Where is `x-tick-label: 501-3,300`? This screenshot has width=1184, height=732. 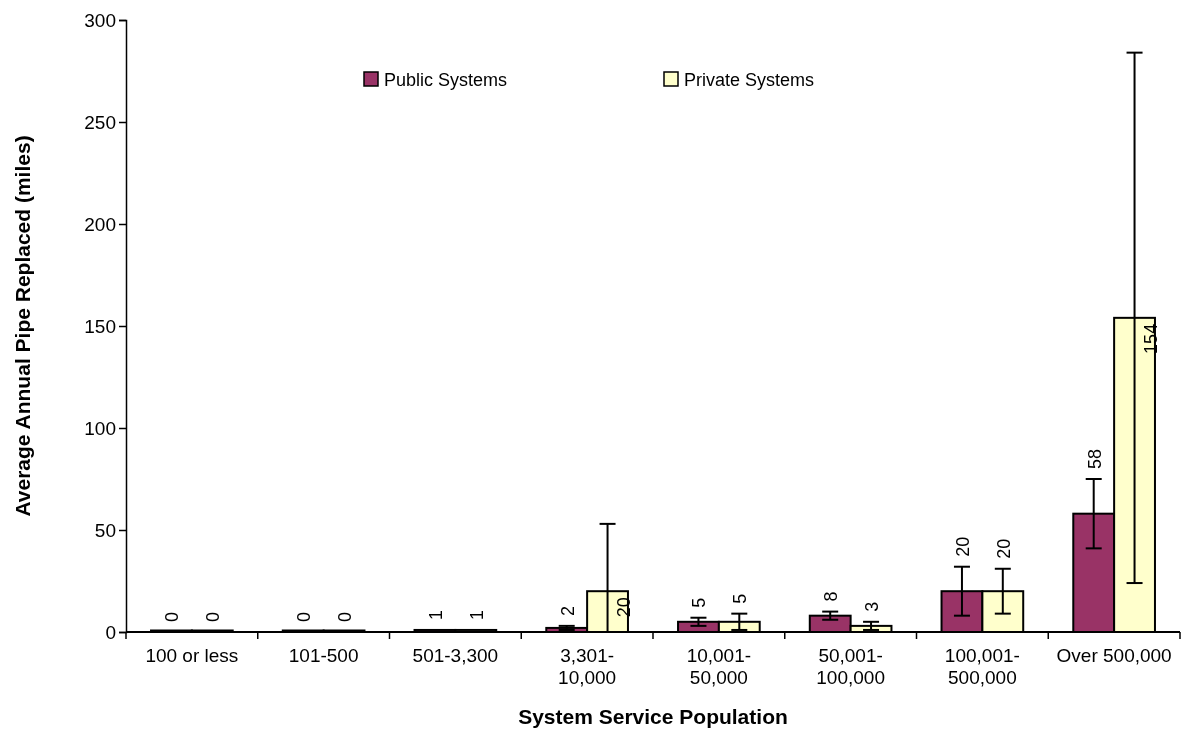
x-tick-label: 501-3,300 is located at coordinates (455, 655).